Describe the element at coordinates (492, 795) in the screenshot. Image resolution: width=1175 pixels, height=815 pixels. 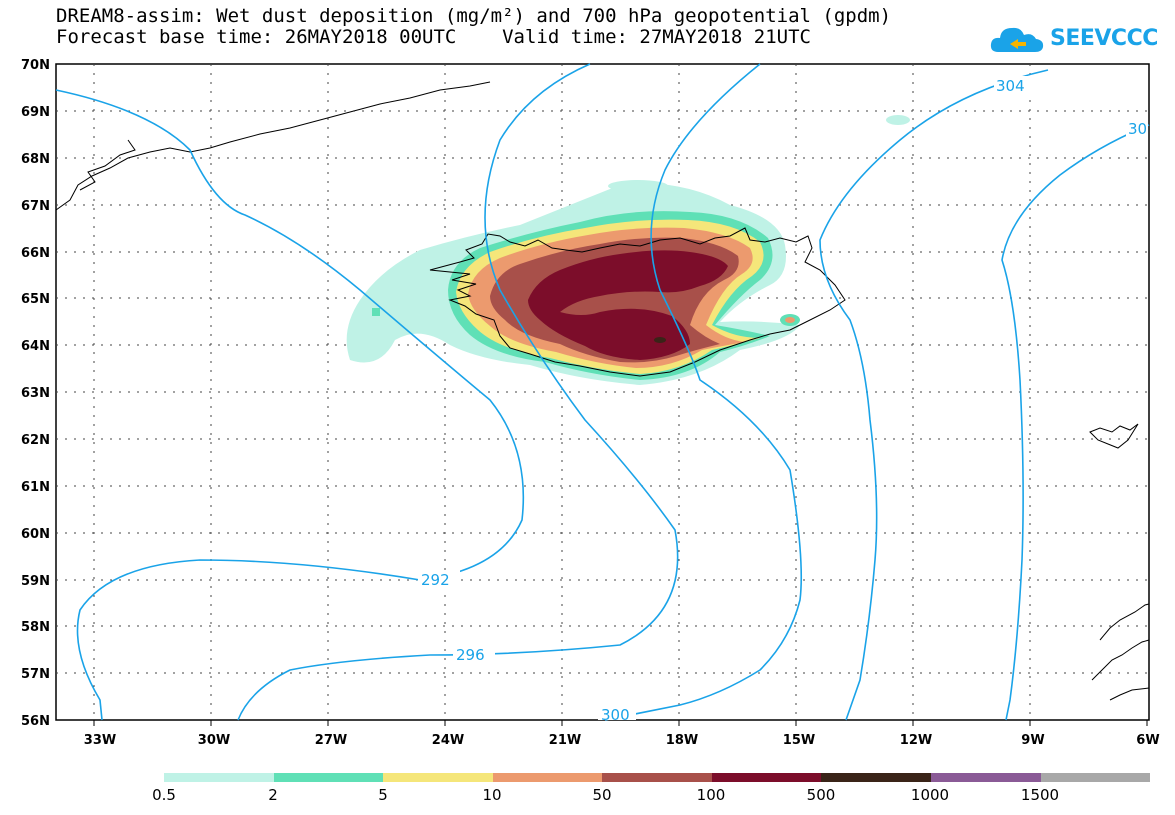
I see `legend-label: 10` at that location.